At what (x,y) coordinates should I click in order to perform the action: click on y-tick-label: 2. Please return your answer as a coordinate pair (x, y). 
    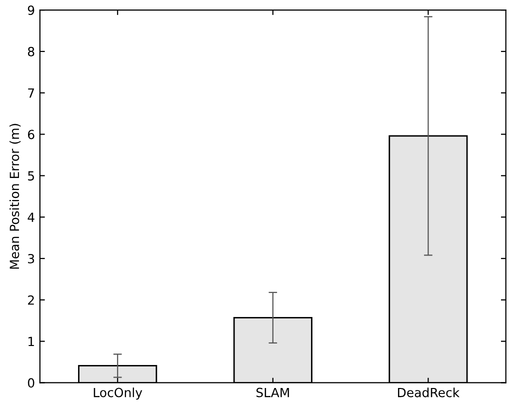
    Looking at the image, I should click on (31, 300).